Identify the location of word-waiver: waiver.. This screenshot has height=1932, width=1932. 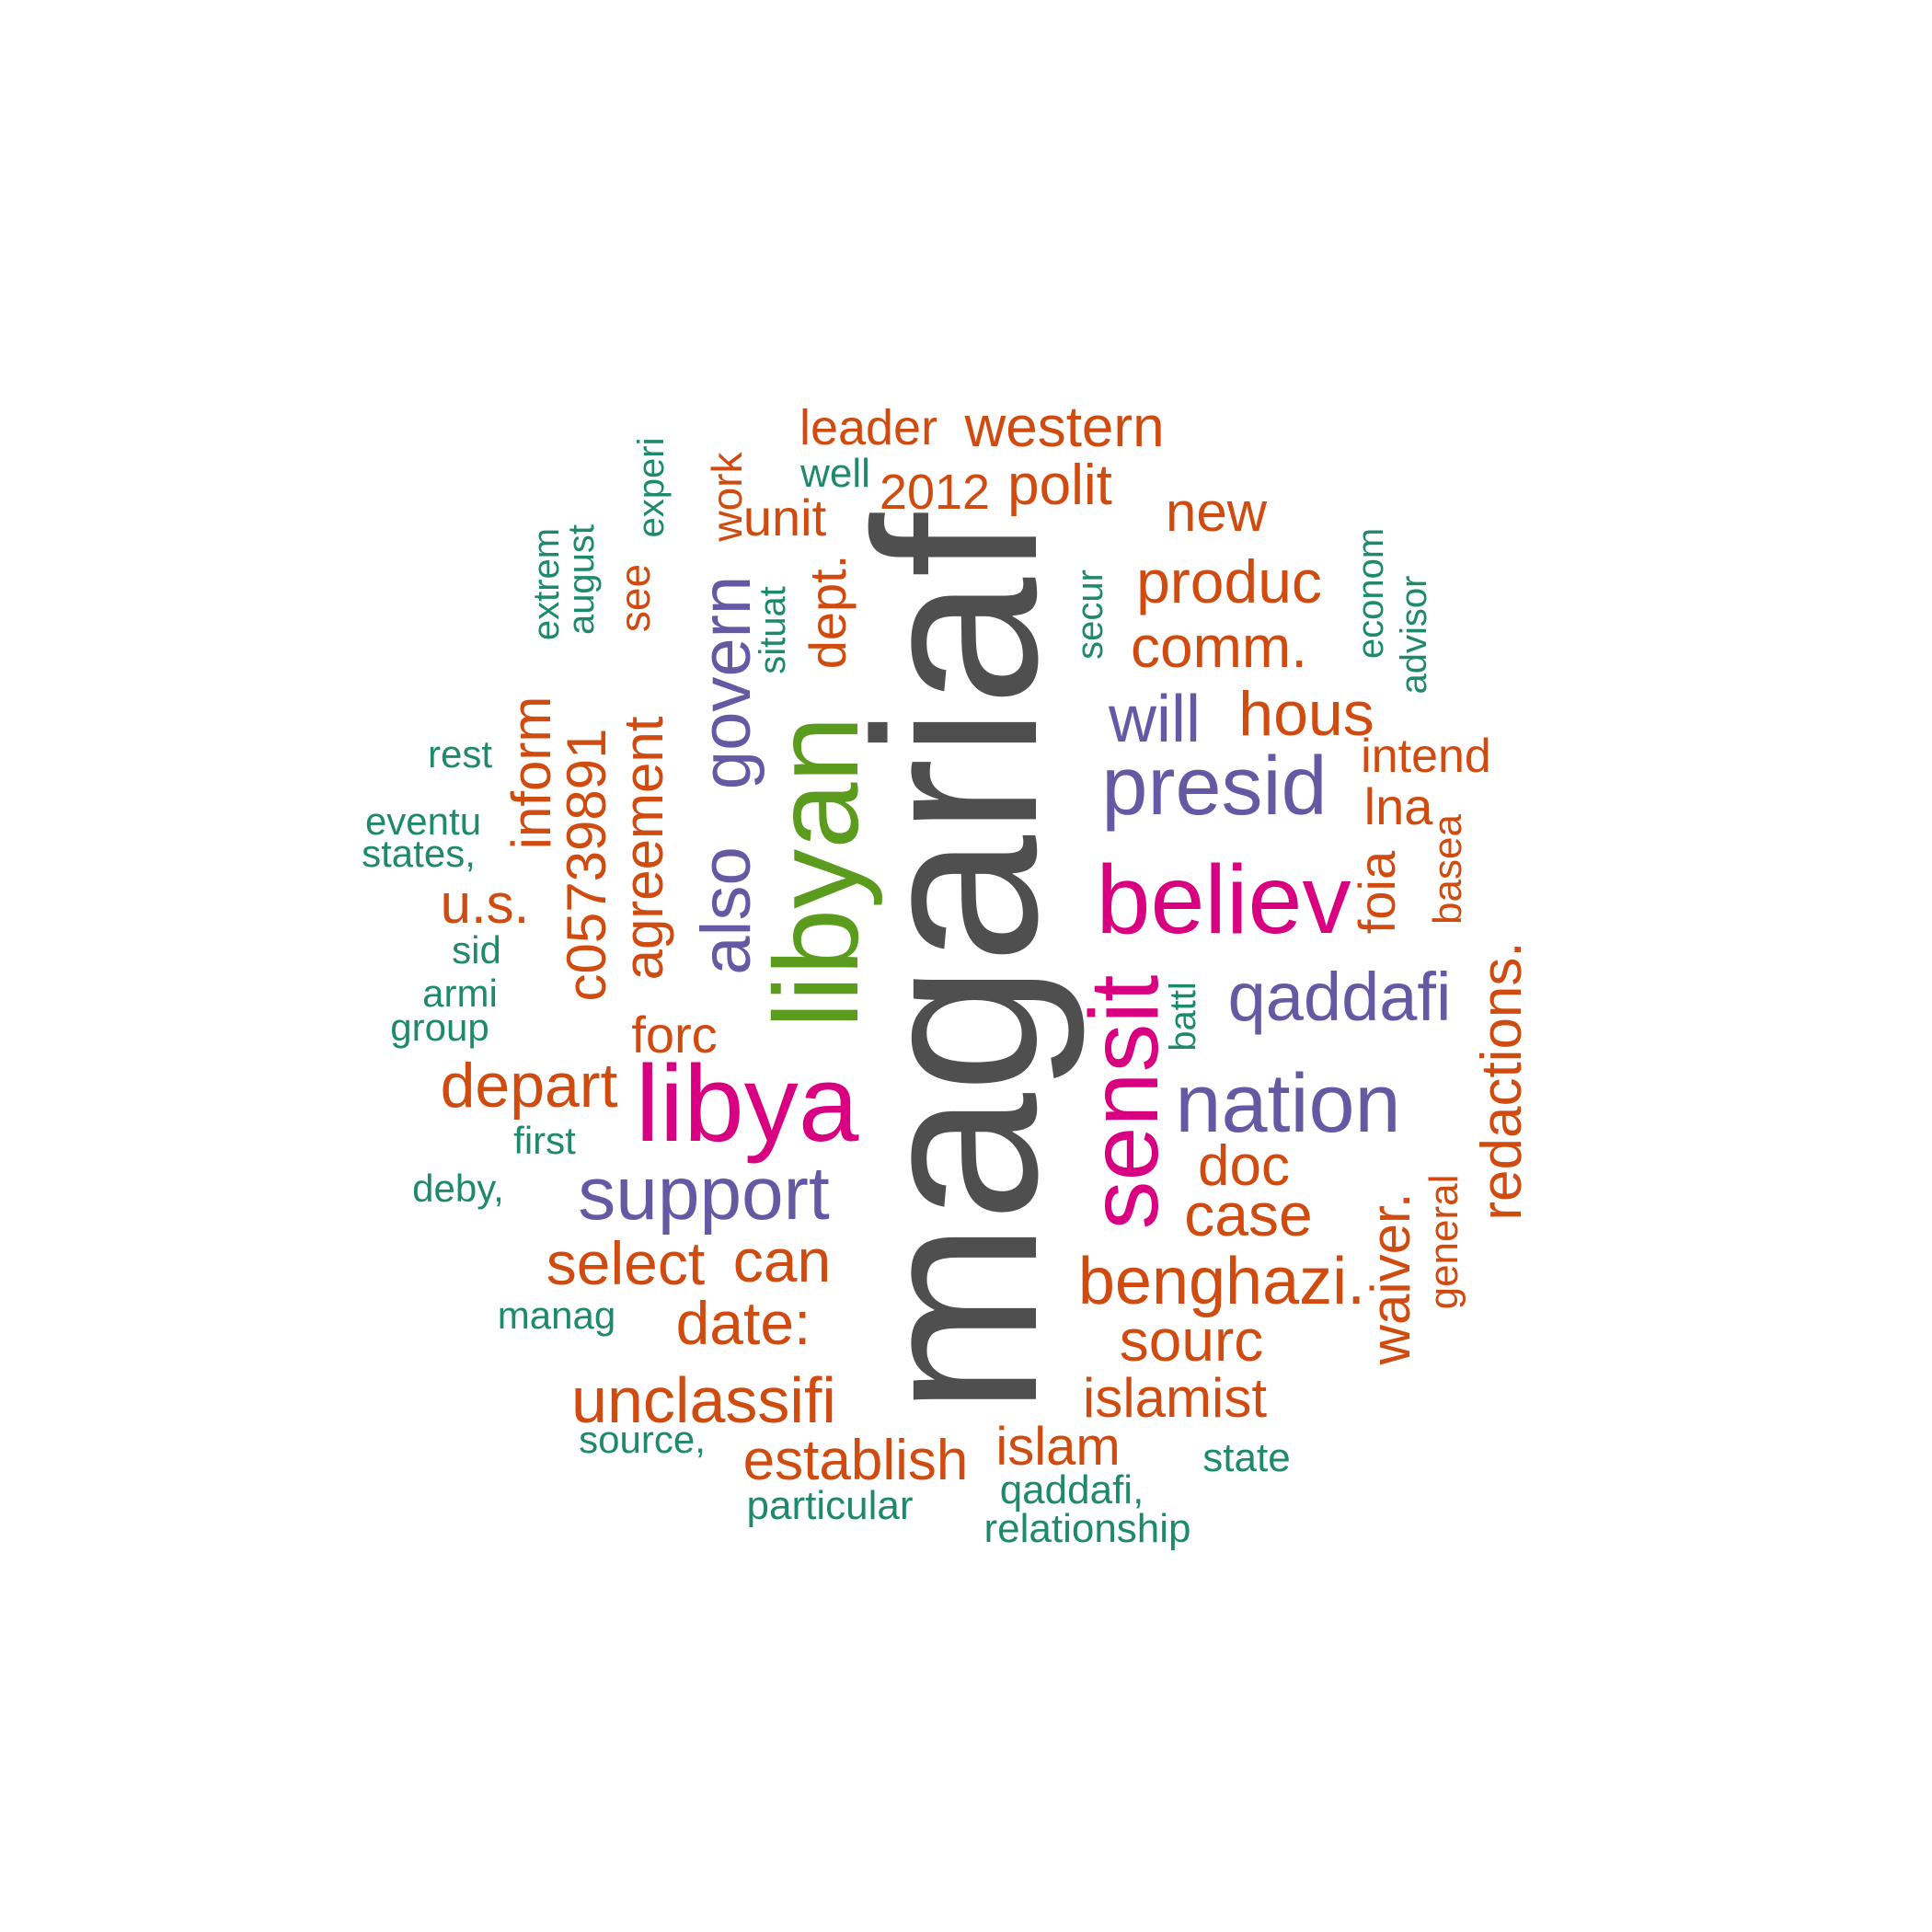
(1390, 1278).